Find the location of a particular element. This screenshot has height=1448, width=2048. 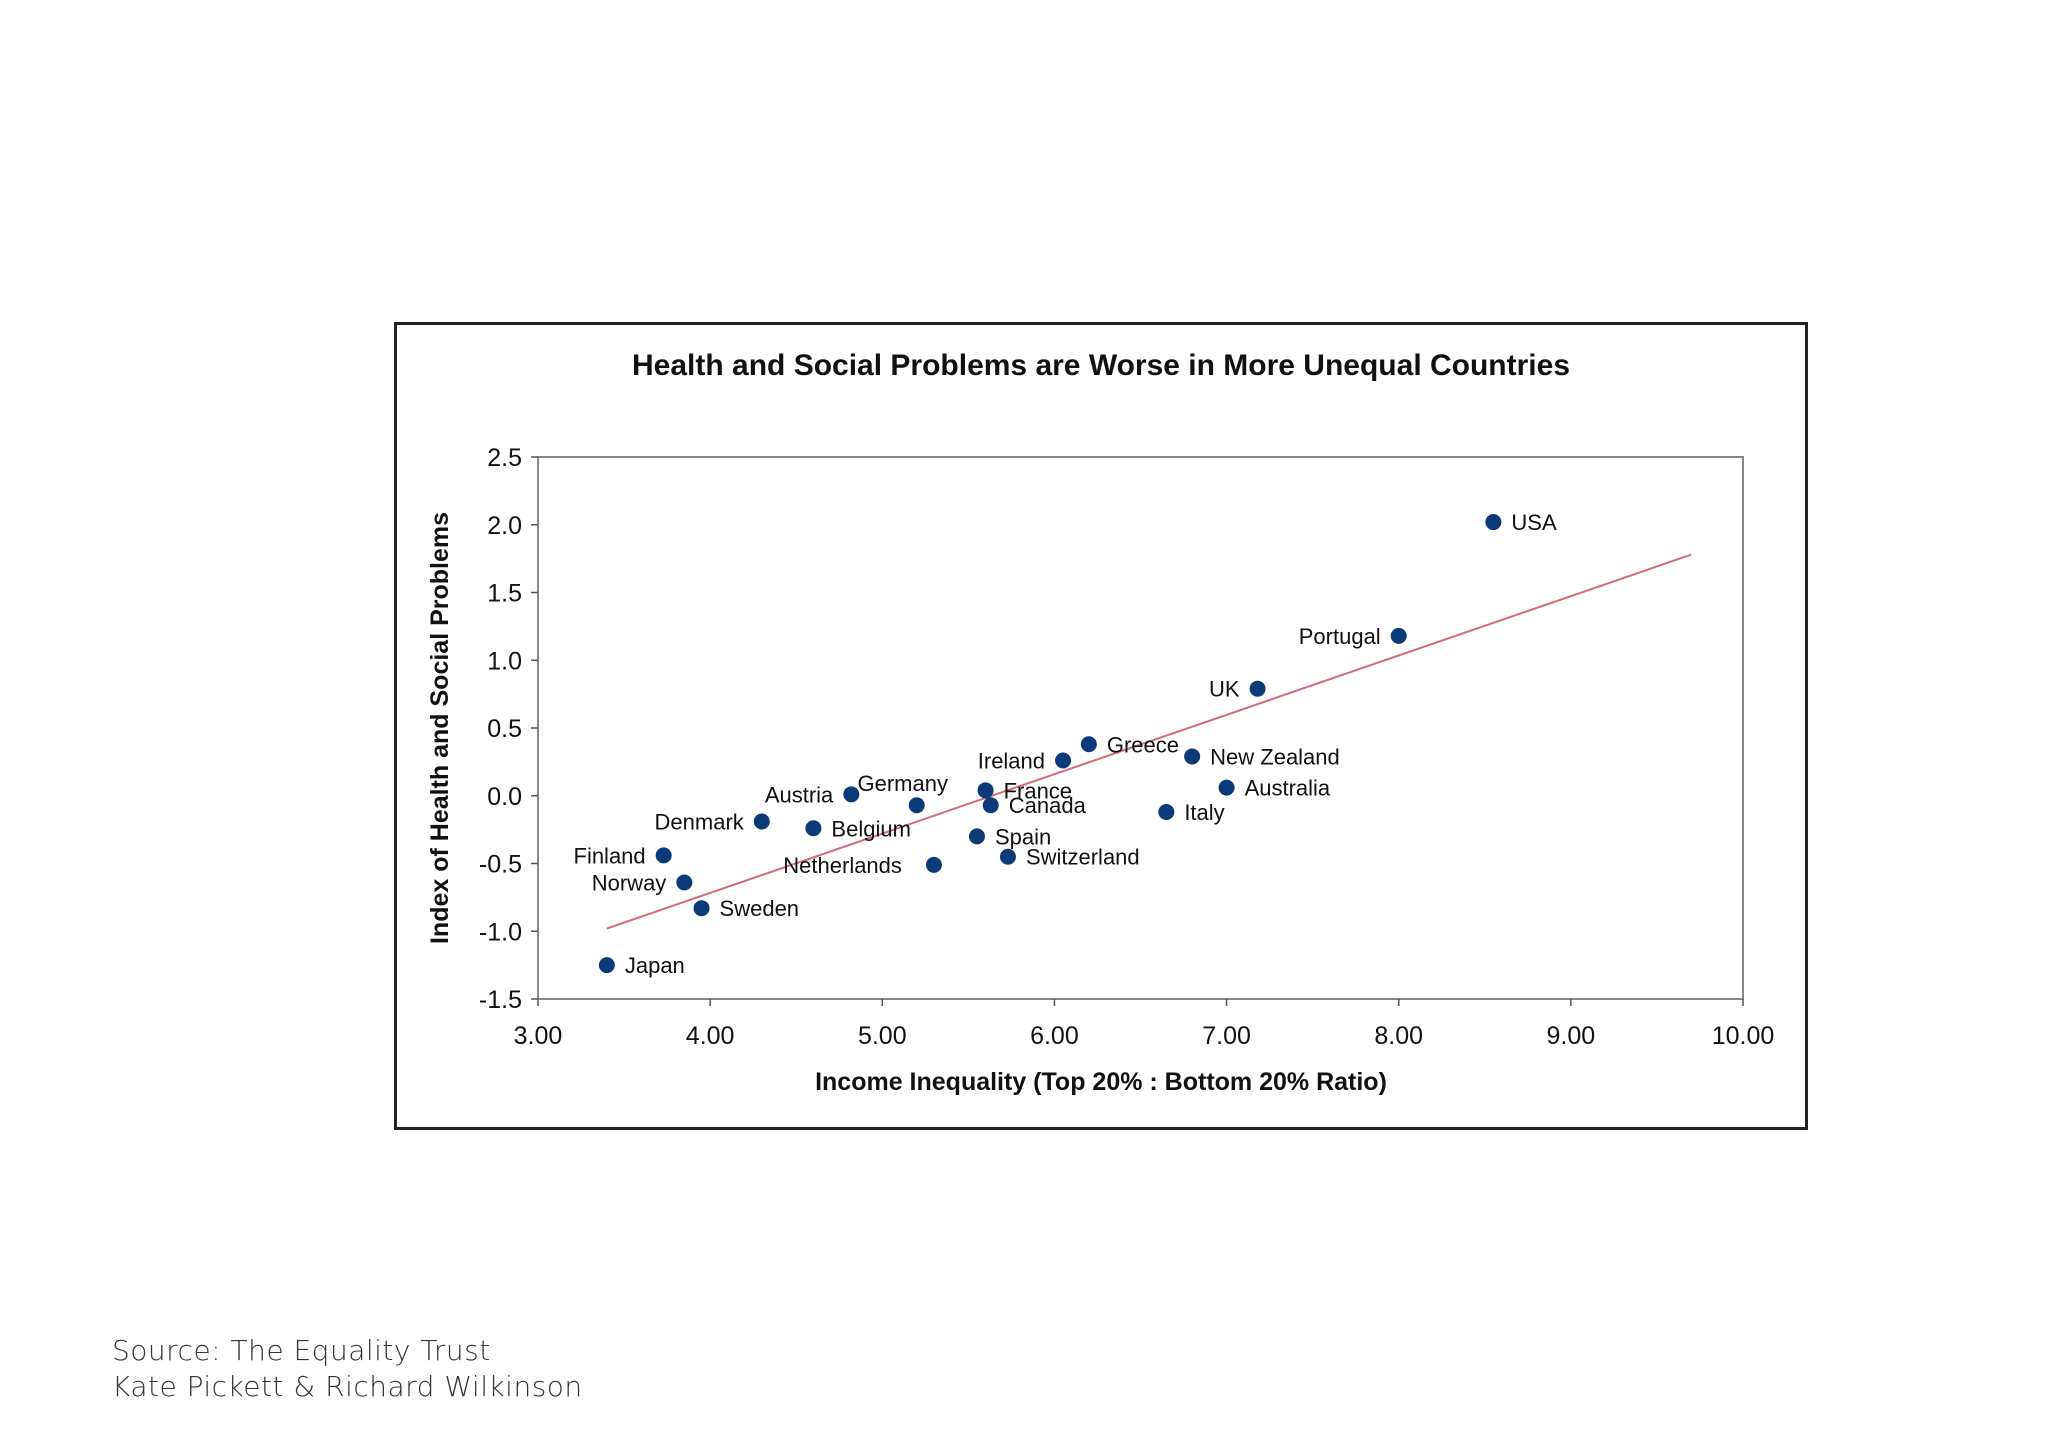

y-tick-label: 1.5 is located at coordinates (504, 594).